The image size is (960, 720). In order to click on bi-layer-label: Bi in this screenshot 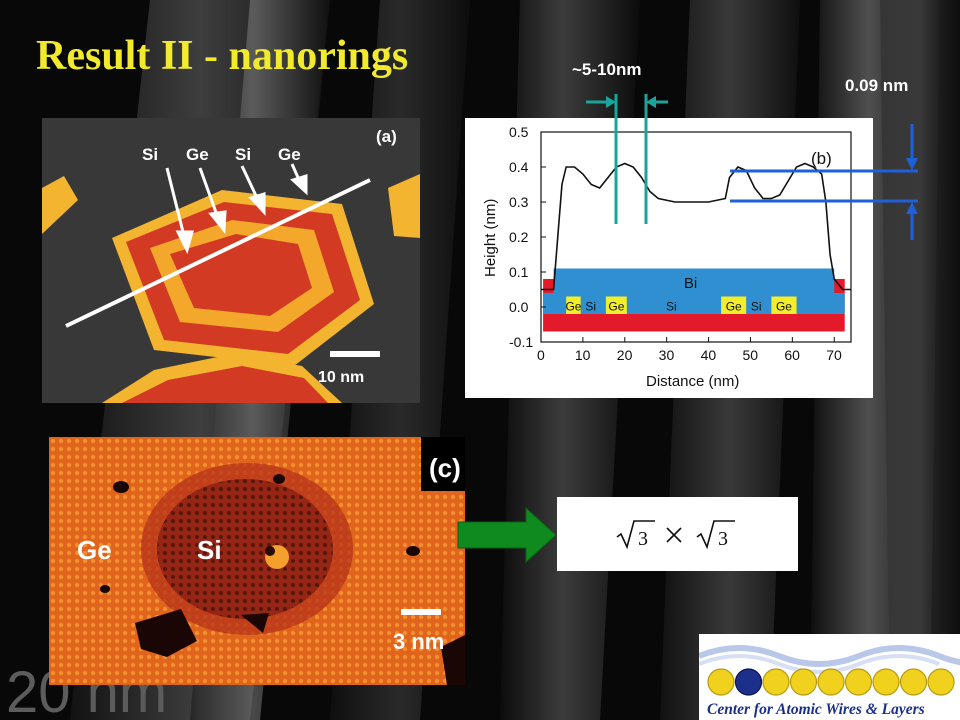, I will do `click(690, 283)`.